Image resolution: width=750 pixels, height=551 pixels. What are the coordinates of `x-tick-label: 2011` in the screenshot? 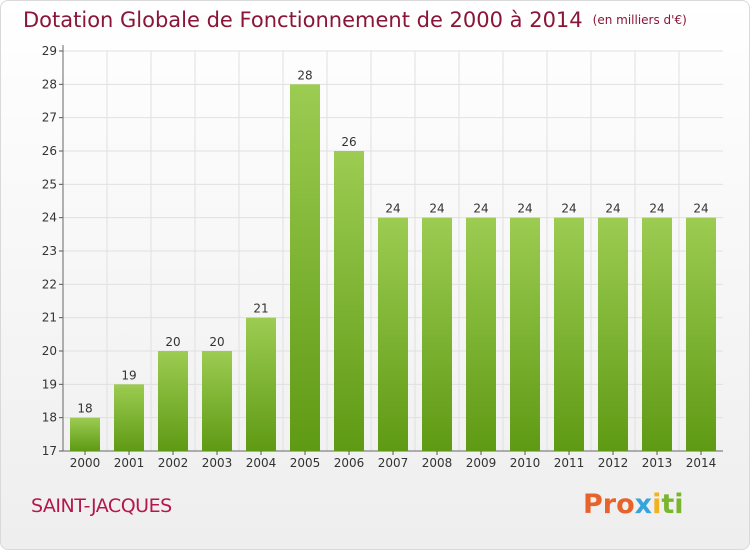 It's located at (569, 463).